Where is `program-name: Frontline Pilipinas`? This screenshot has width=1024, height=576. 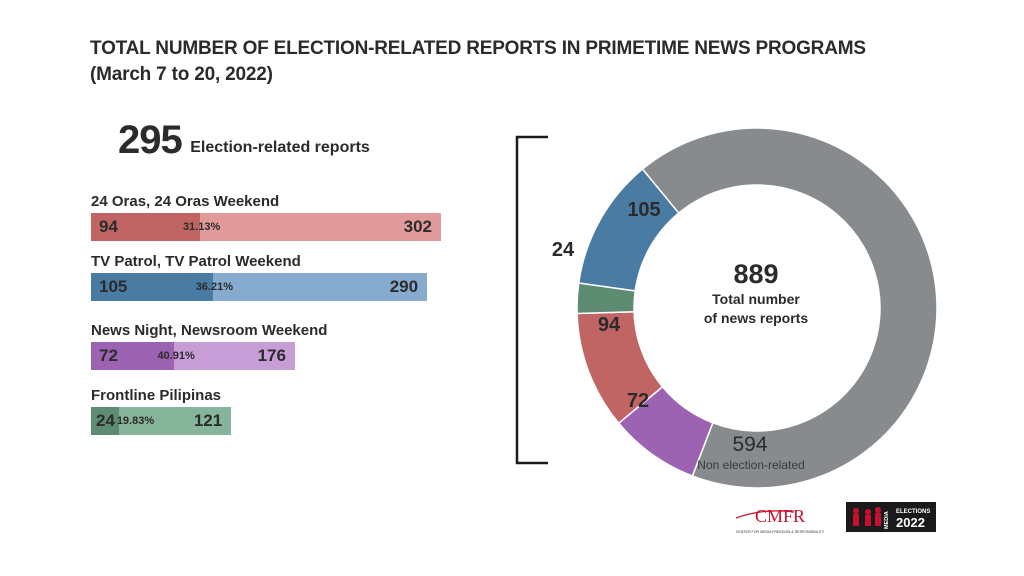
program-name: Frontline Pilipinas is located at coordinates (156, 395).